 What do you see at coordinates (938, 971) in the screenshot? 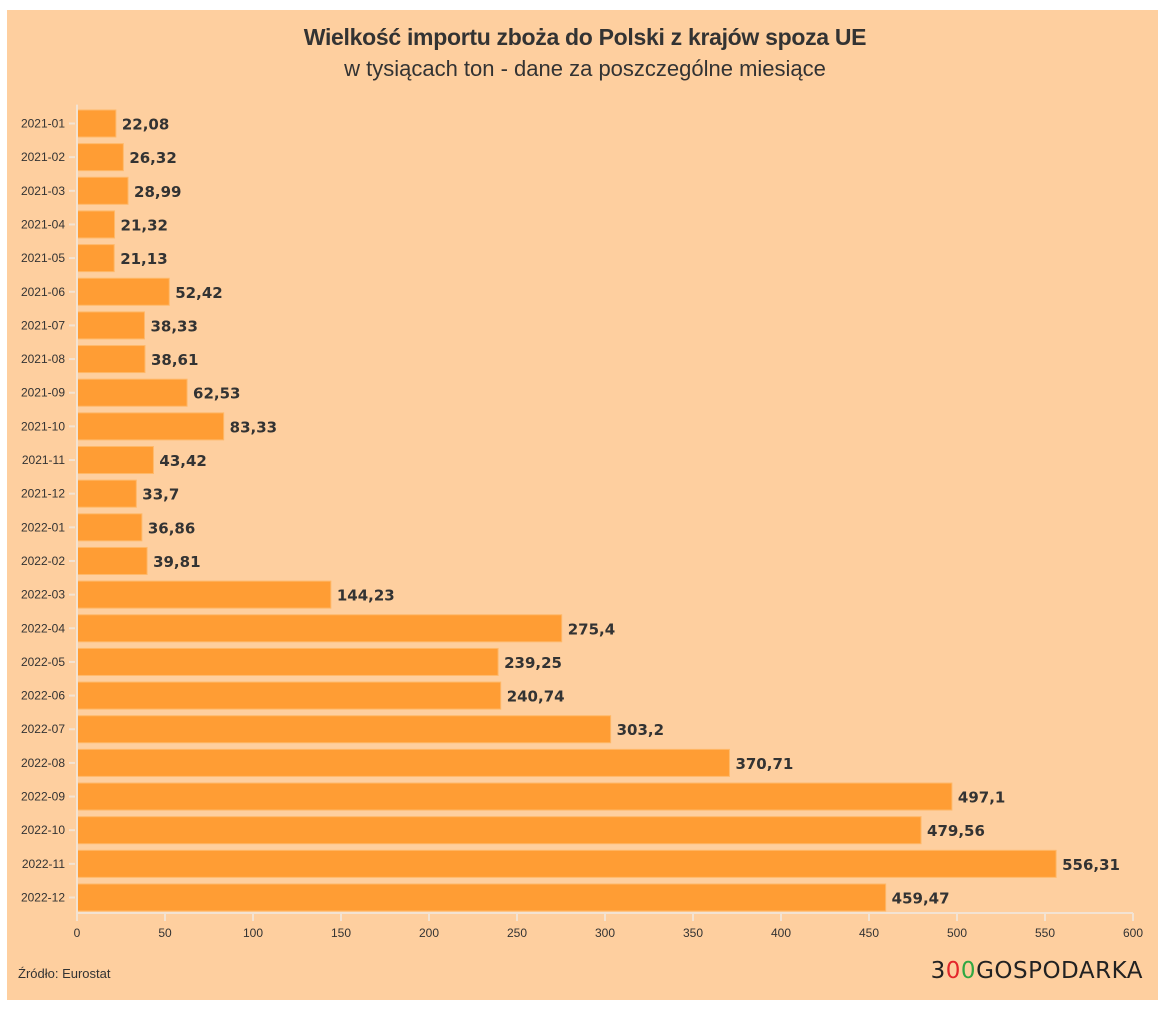
I see `logo-part-3: 3` at bounding box center [938, 971].